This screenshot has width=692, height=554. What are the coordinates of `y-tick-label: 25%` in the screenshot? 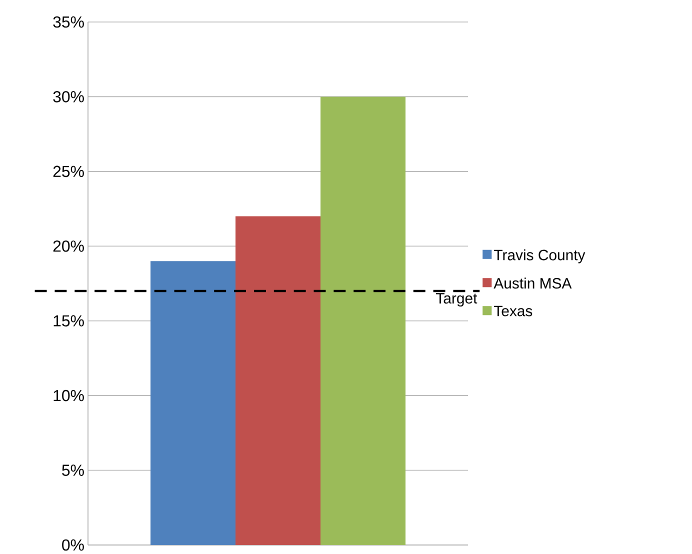 It's located at (68, 172).